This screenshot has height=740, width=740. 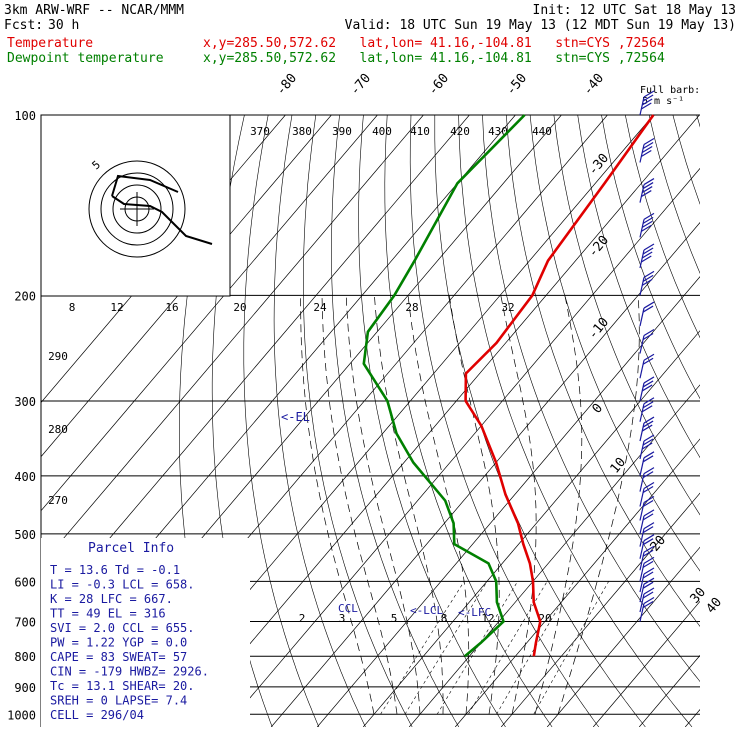 What do you see at coordinates (594, 85) in the screenshot?
I see `isotherm-label--40: -40` at bounding box center [594, 85].